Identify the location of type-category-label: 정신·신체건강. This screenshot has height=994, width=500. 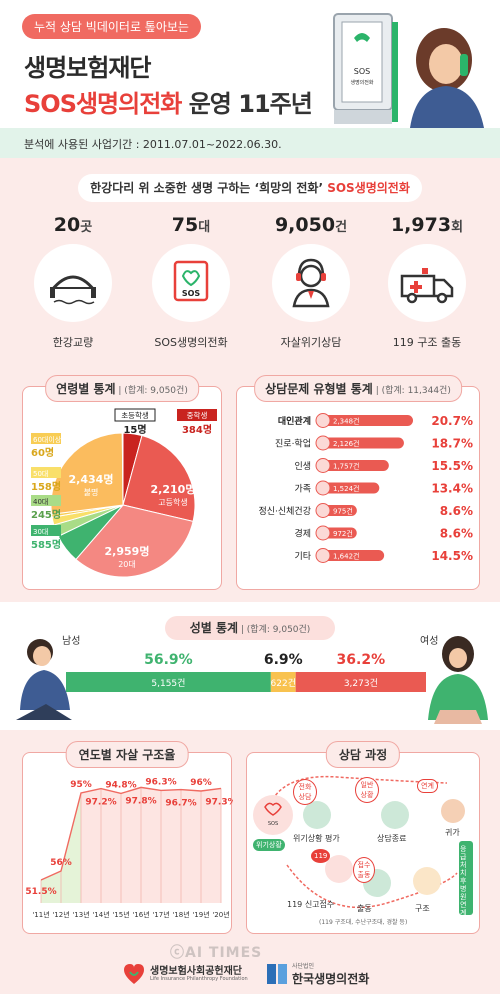
(284, 511).